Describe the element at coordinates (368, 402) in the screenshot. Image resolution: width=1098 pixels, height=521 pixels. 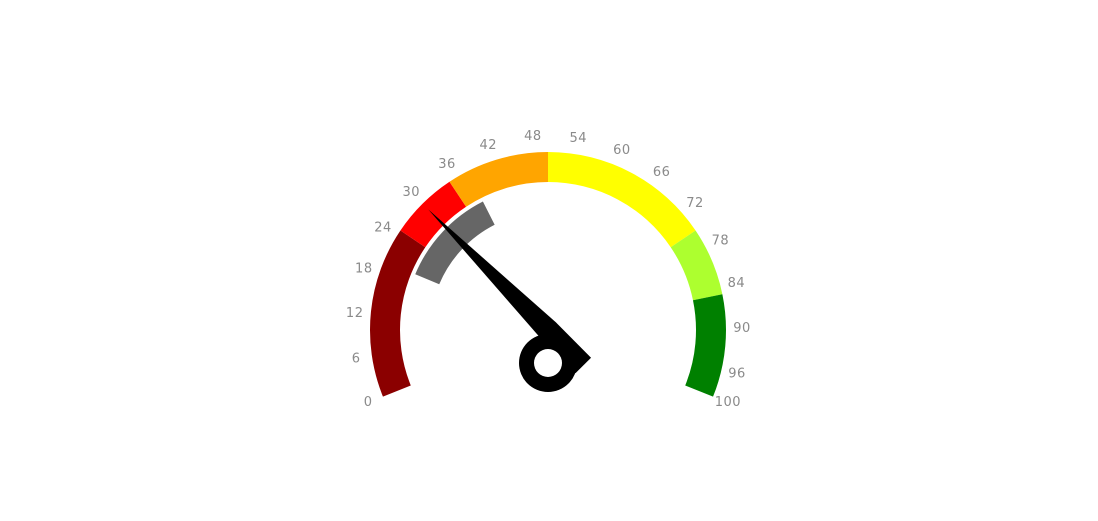
I see `tick-label: 0` at that location.